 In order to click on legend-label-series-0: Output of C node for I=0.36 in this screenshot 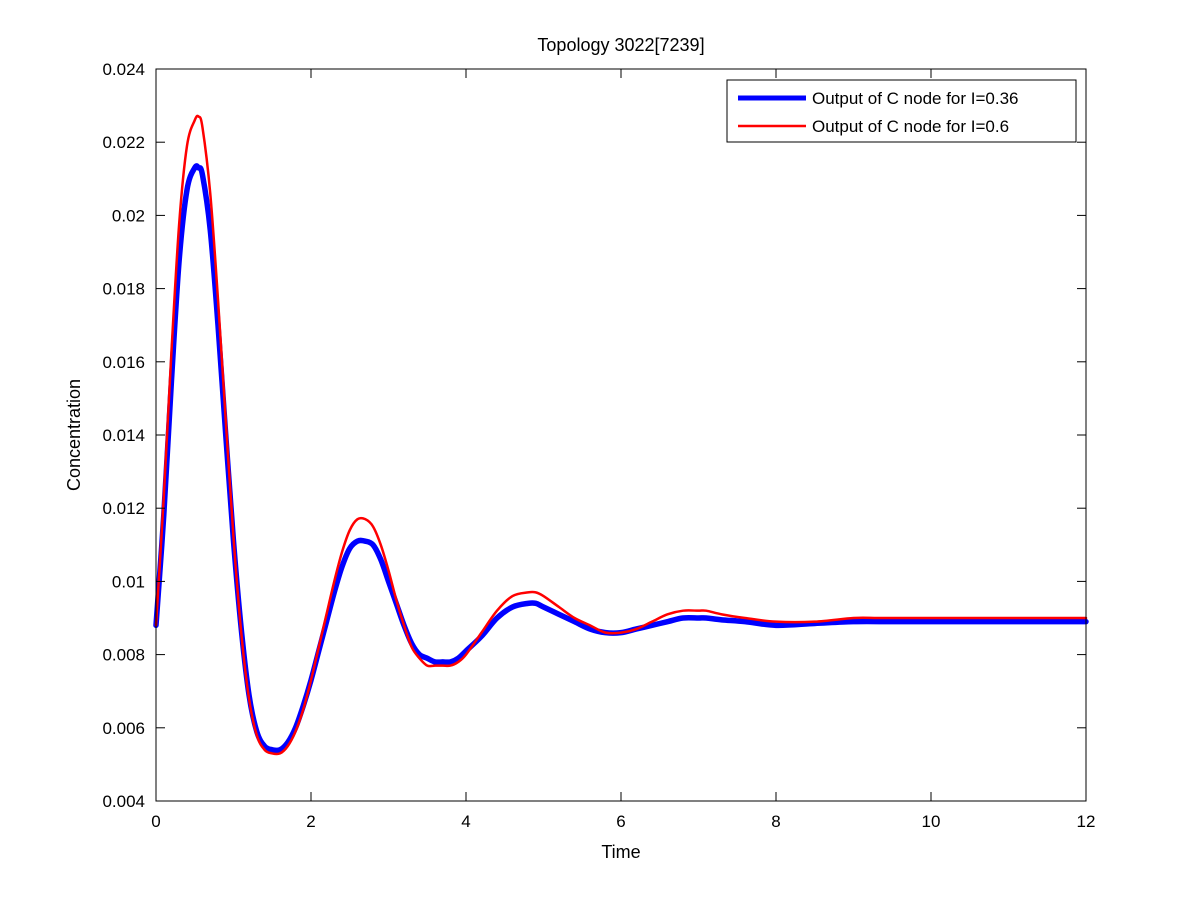, I will do `click(915, 98)`.